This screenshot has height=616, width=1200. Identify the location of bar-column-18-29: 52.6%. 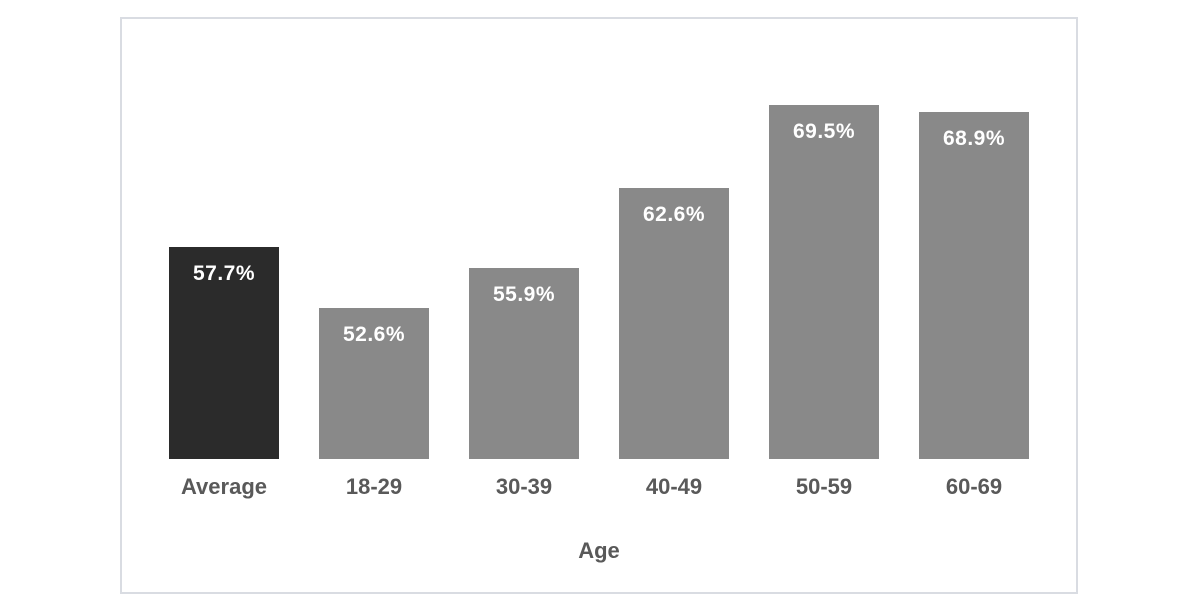
(374, 249).